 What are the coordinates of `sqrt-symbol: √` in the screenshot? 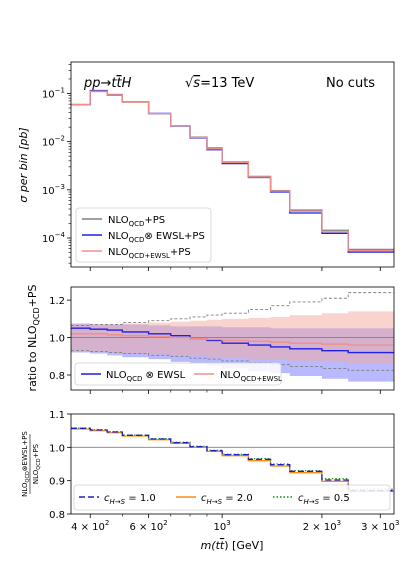 It's located at (189, 83).